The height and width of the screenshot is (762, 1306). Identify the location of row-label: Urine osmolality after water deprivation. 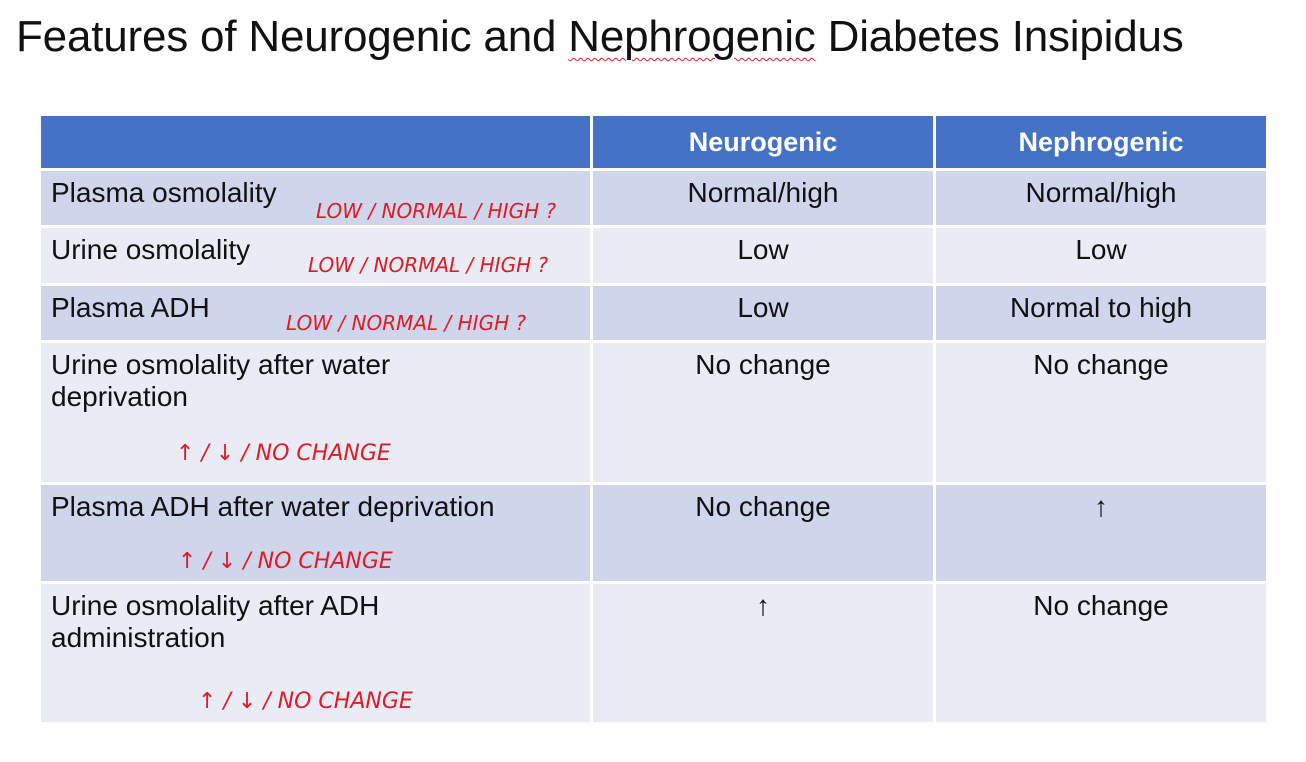
(315, 412).